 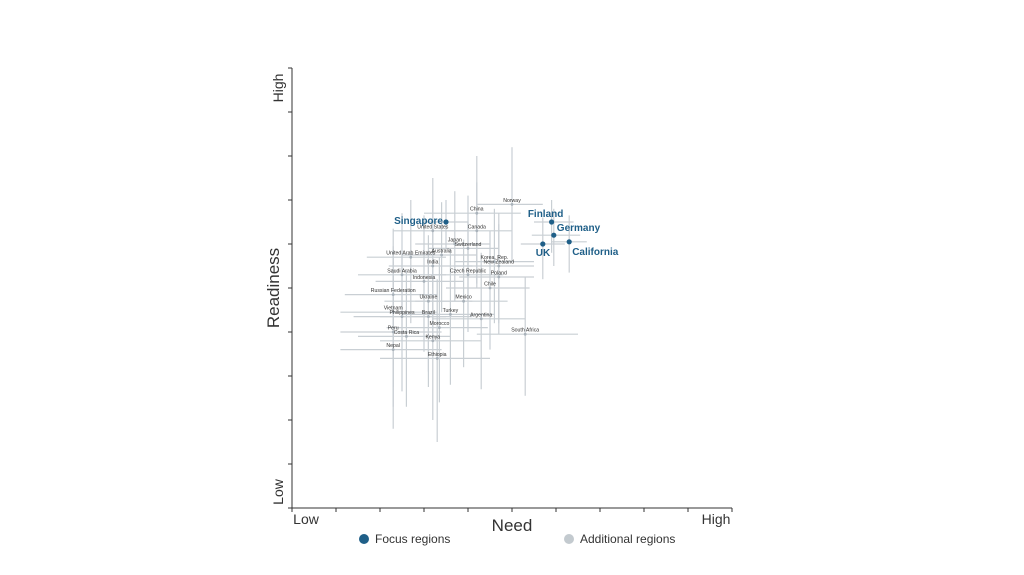 What do you see at coordinates (512, 204) in the screenshot?
I see `point-norway` at bounding box center [512, 204].